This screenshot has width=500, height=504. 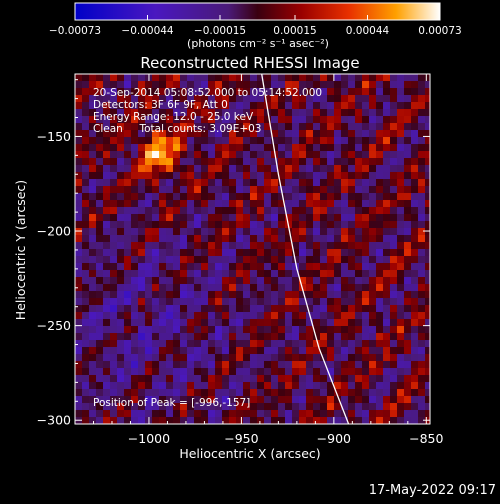 I want to click on annotation-detectors: Detectors: 3F 6F 9F, Att 0, so click(x=160, y=105).